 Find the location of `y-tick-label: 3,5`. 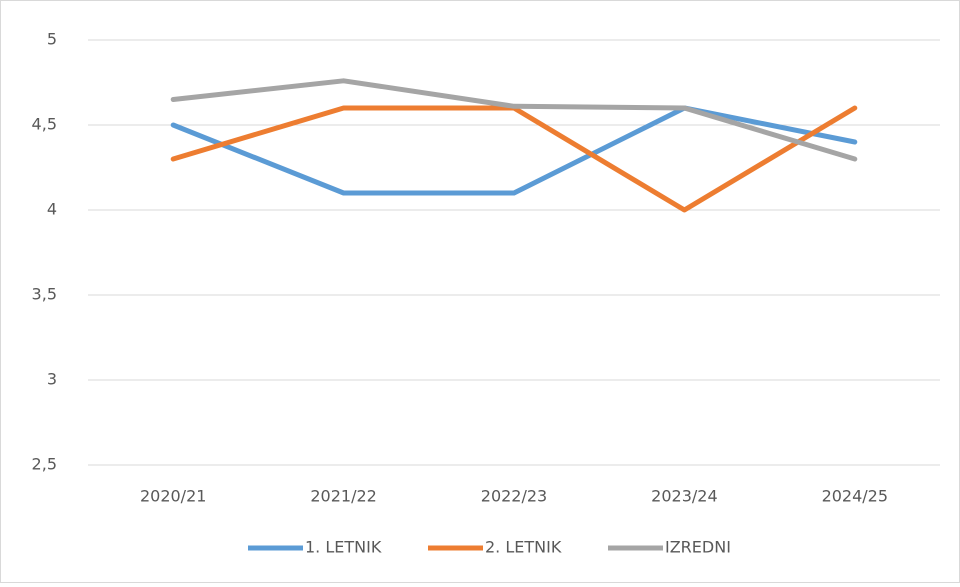

y-tick-label: 3,5 is located at coordinates (44, 294).